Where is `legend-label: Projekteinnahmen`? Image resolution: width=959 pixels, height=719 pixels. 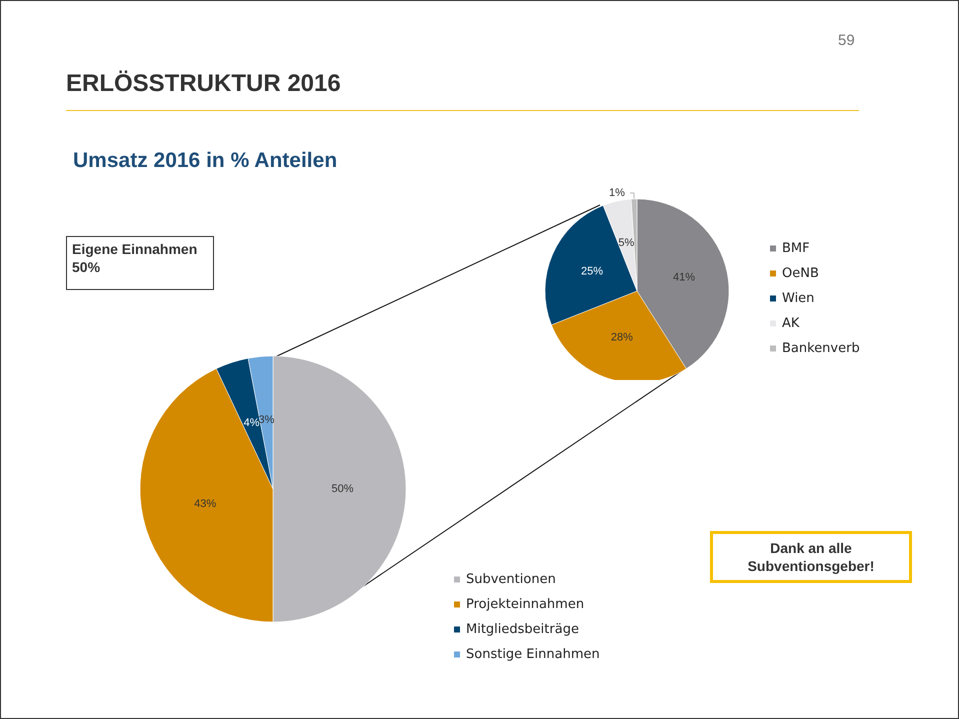 legend-label: Projekteinnahmen is located at coordinates (525, 604).